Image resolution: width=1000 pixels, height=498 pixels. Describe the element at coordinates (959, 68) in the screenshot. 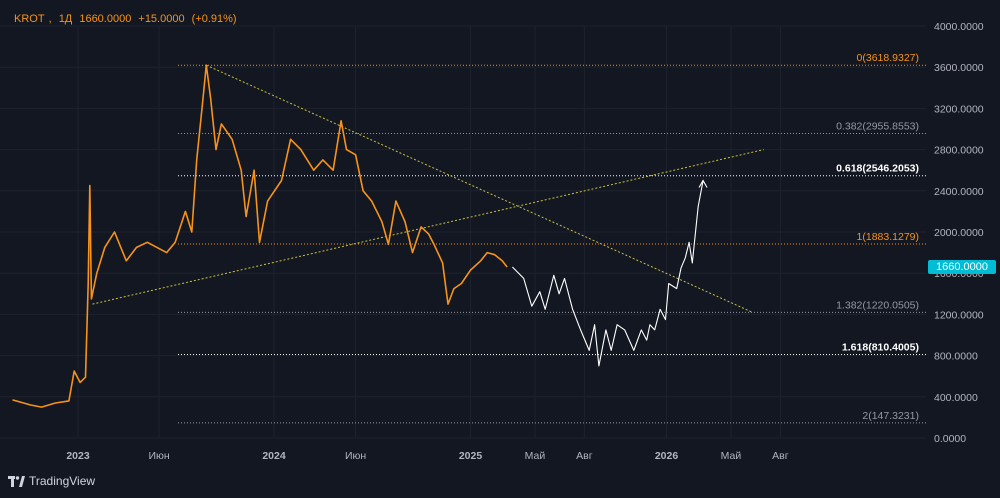

I see `y-tick-label: 3600.0000` at that location.